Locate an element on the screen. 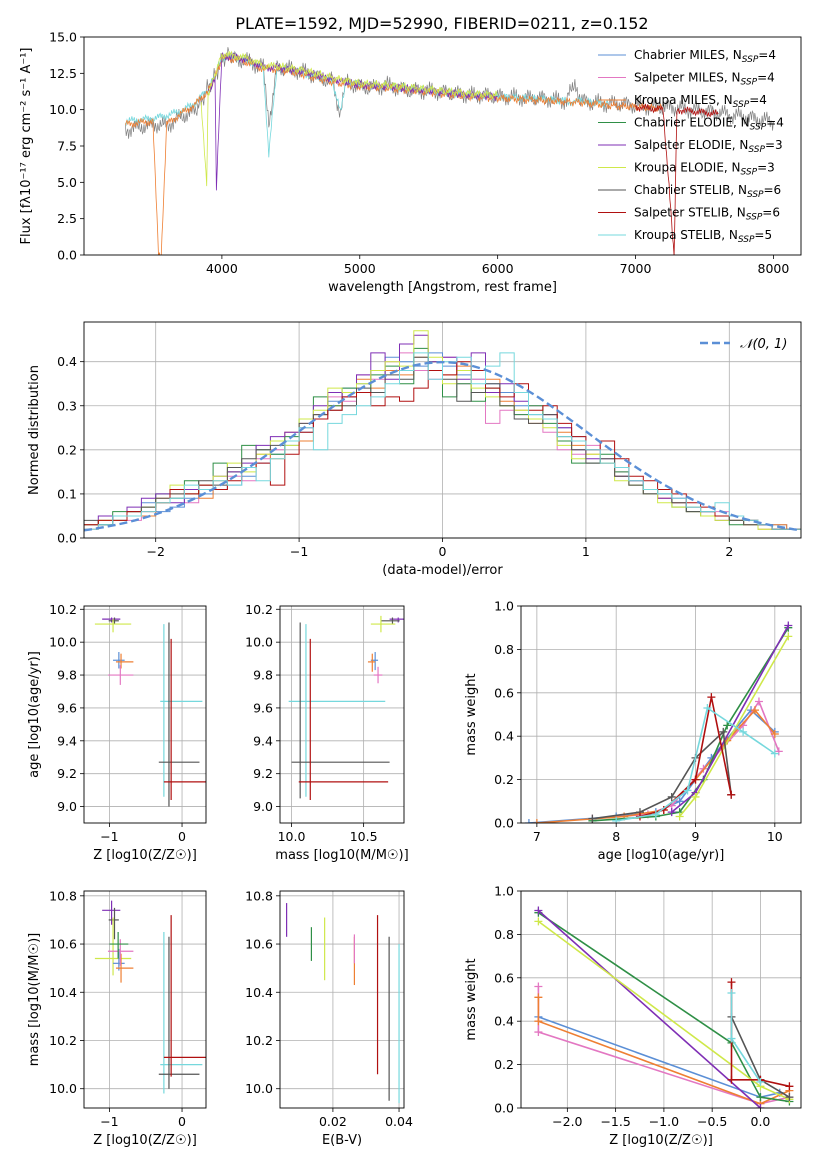 This screenshot has width=819, height=1170. legend-label: Chabrier MILES, N is located at coordinates (688, 55).